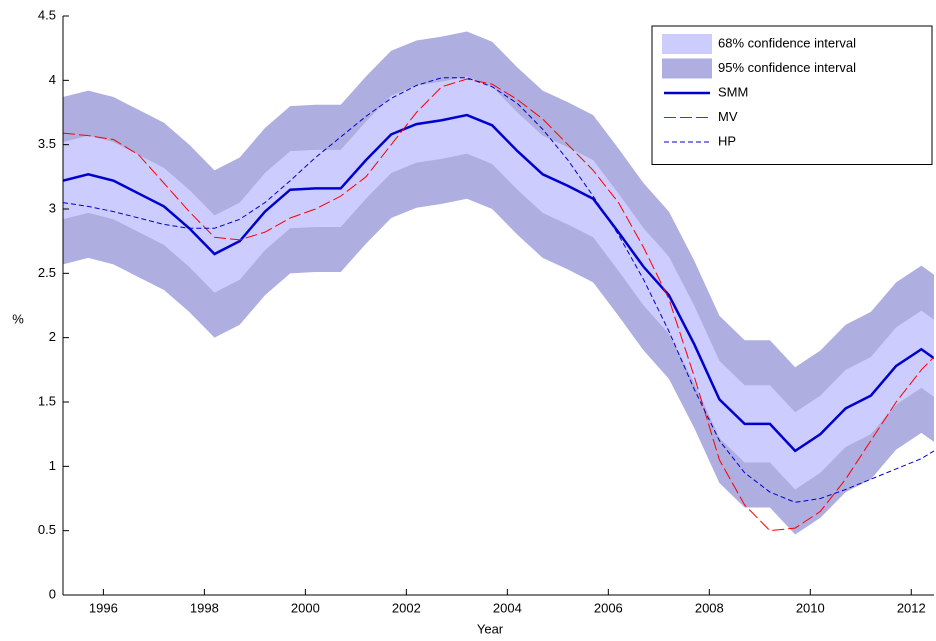 Image resolution: width=936 pixels, height=641 pixels. What do you see at coordinates (507, 607) in the screenshot?
I see `x-tick-label: 2004` at bounding box center [507, 607].